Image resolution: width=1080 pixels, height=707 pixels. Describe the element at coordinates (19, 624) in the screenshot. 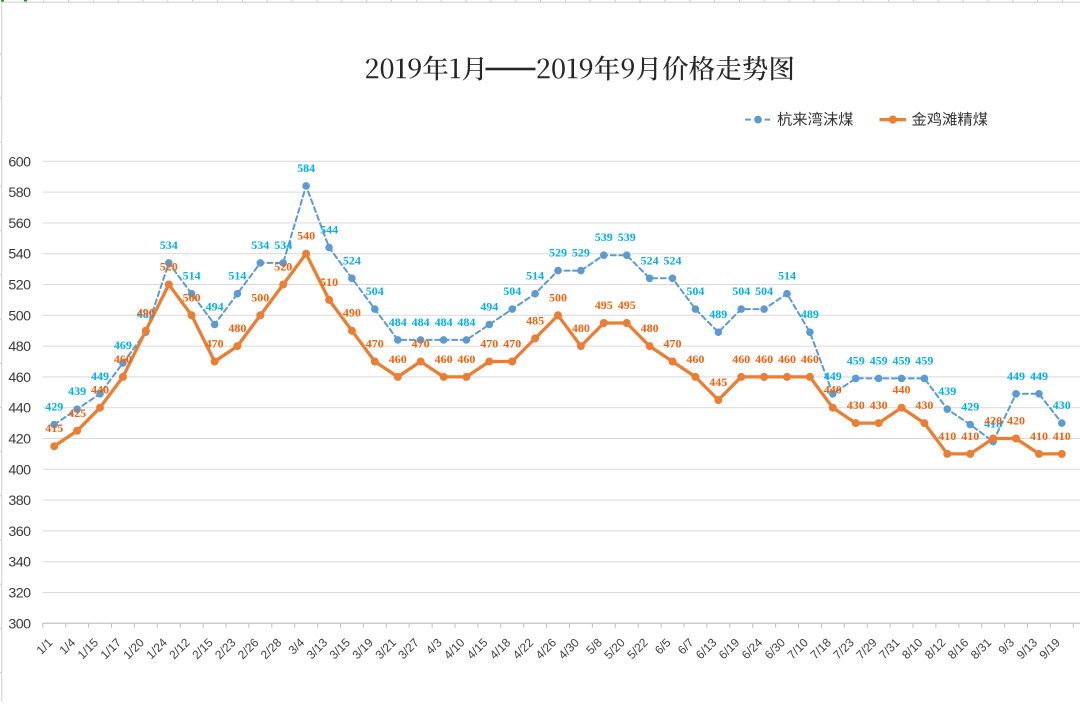

I see `svg-text: 300` at that location.